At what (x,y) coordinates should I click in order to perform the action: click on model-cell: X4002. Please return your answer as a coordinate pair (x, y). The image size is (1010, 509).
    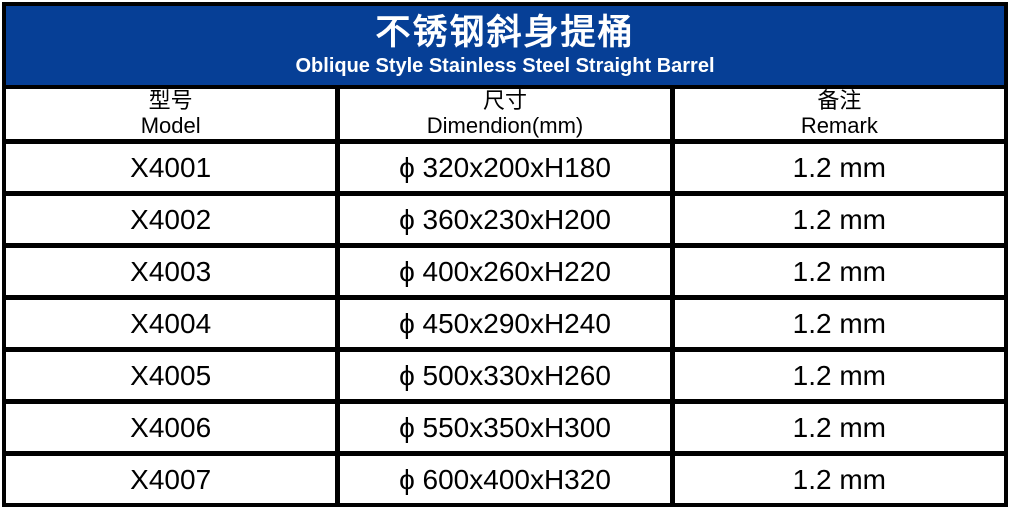
    Looking at the image, I should click on (171, 219).